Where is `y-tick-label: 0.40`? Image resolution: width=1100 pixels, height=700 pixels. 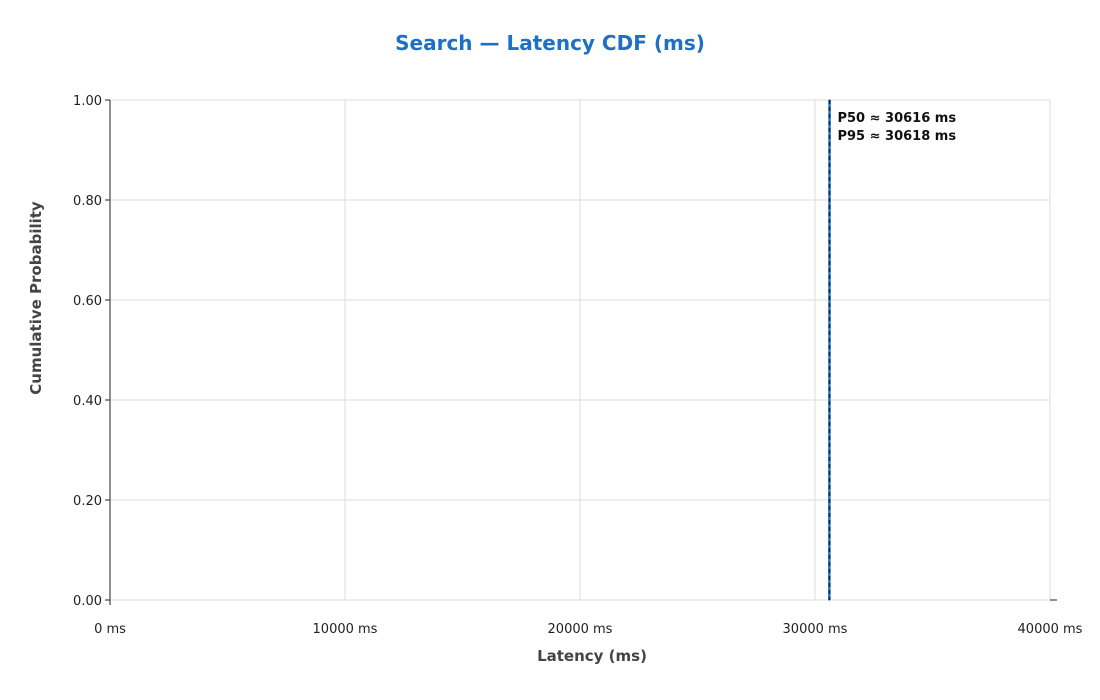
y-tick-label: 0.40 is located at coordinates (87, 401).